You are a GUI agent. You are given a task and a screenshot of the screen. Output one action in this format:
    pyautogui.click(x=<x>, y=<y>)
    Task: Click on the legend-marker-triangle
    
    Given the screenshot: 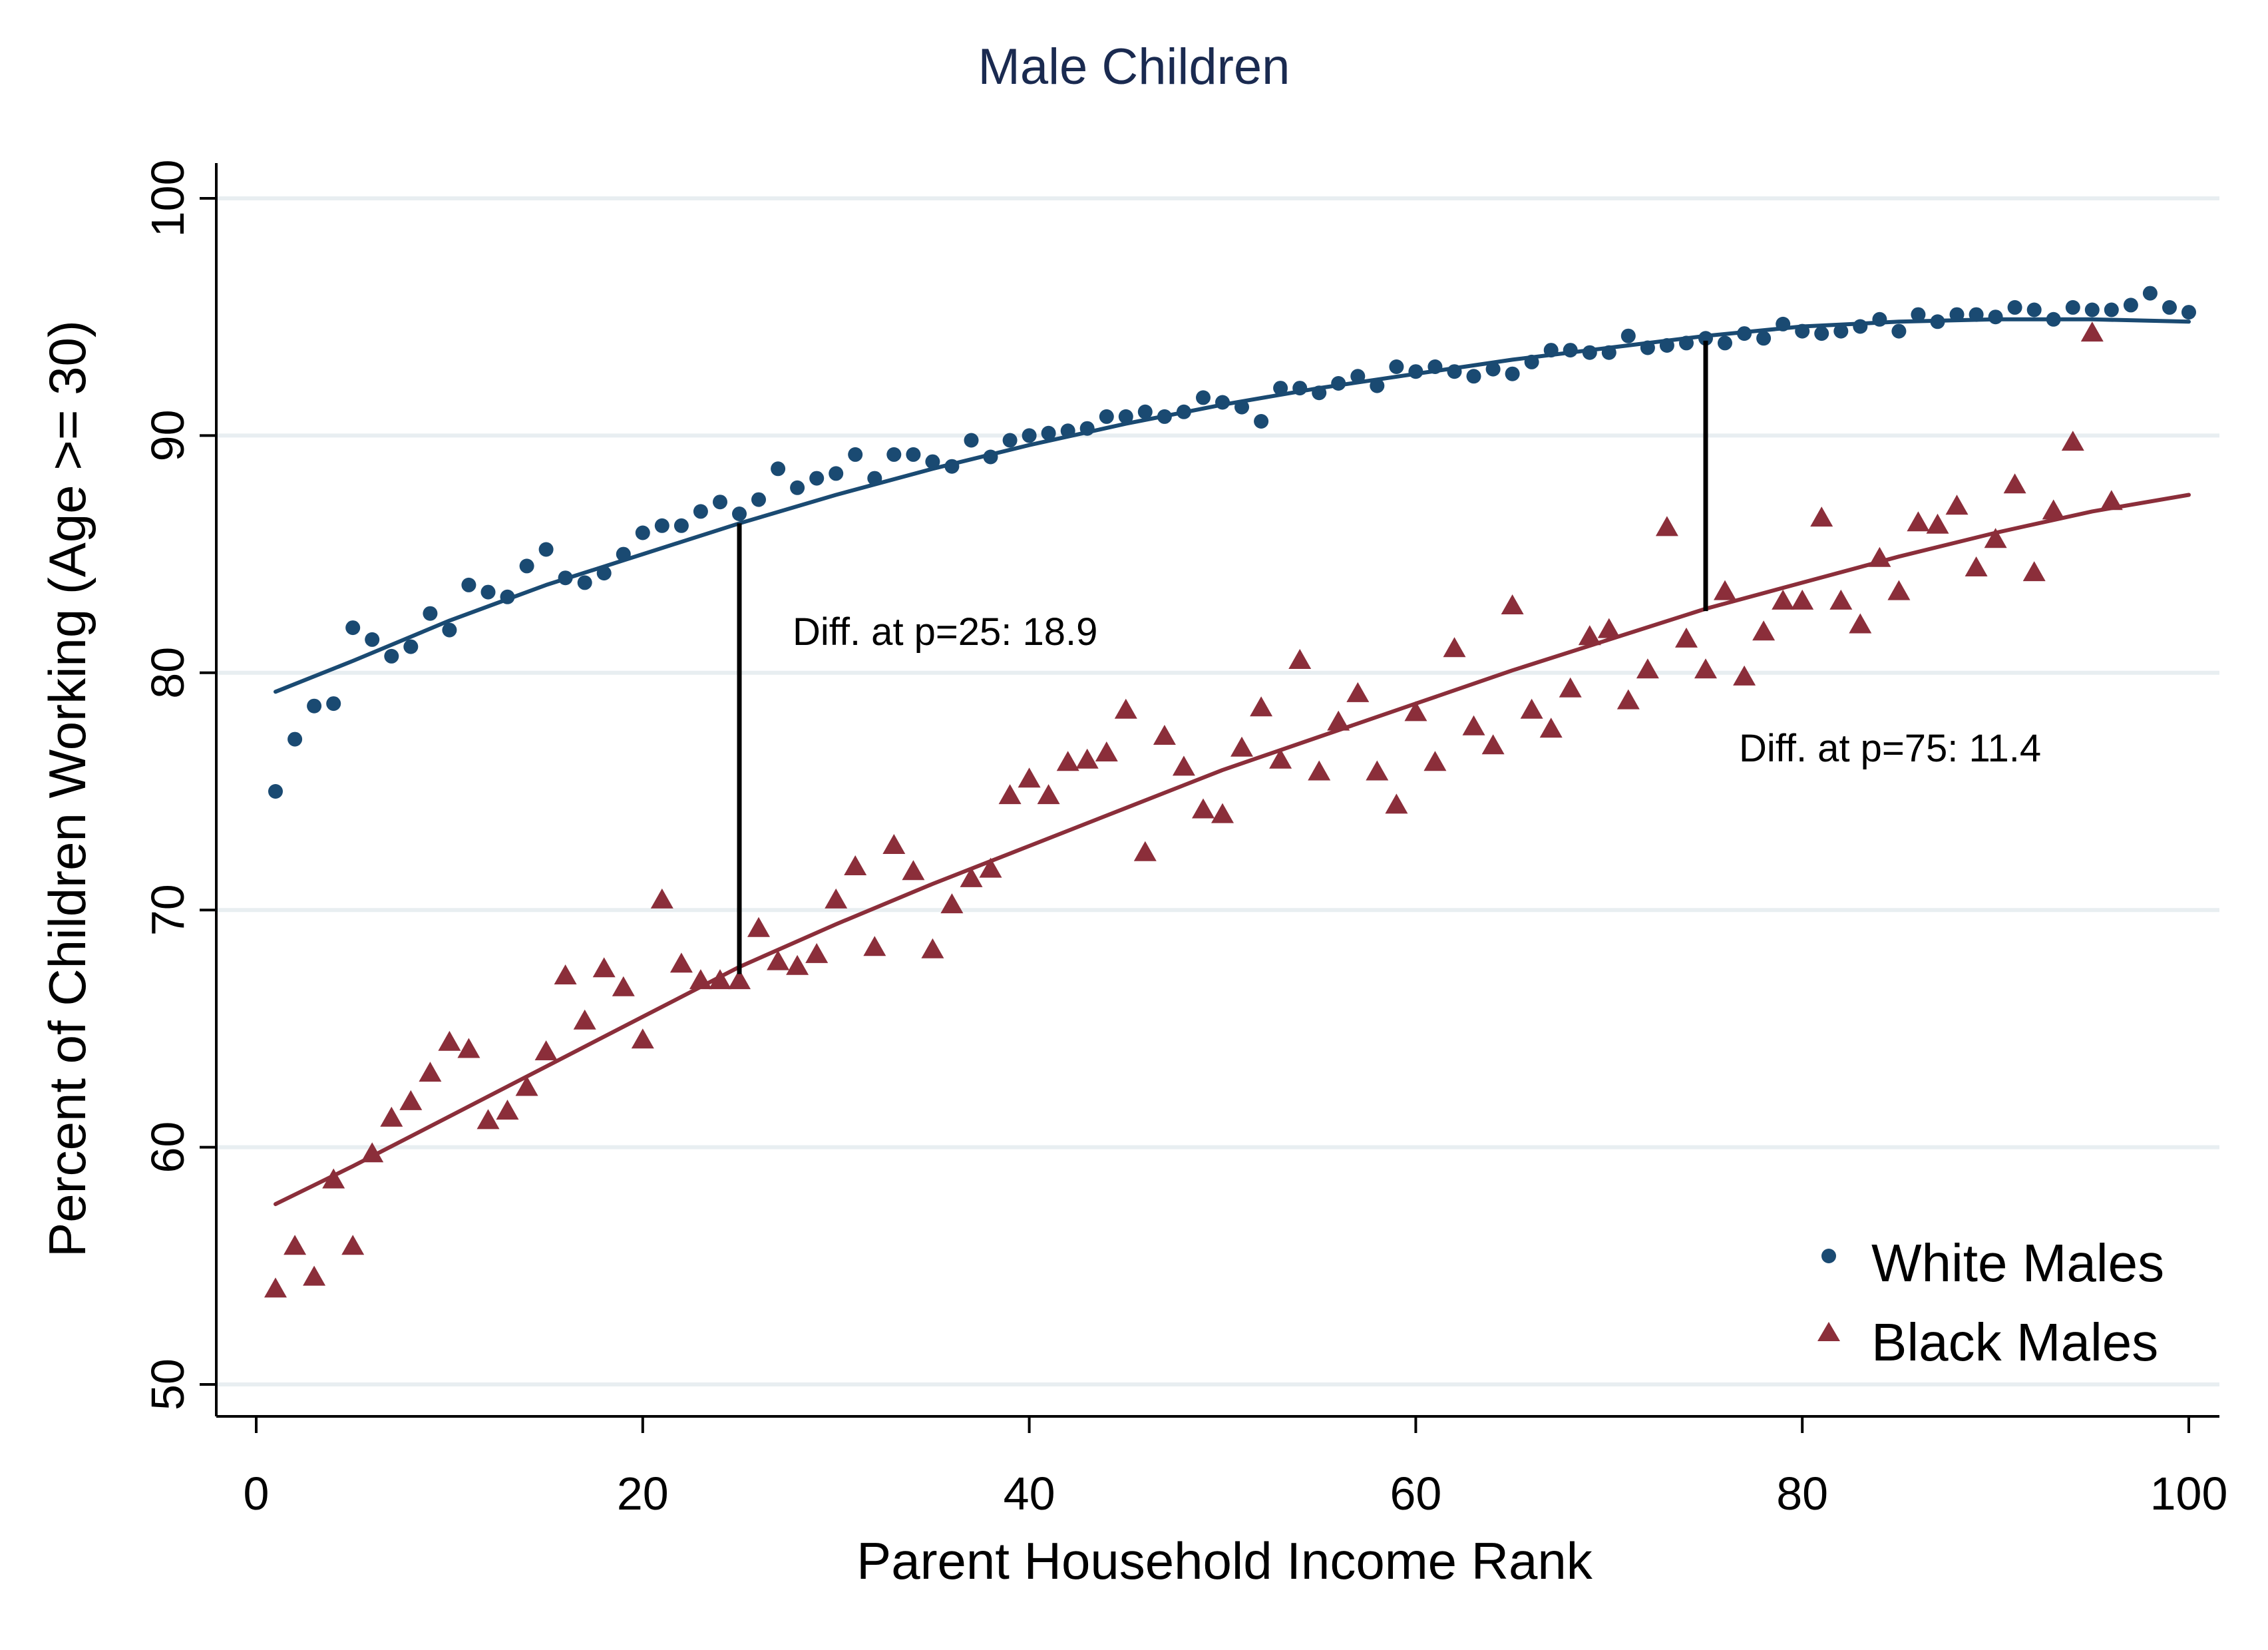 What is the action you would take?
    pyautogui.click(x=1828, y=1331)
    